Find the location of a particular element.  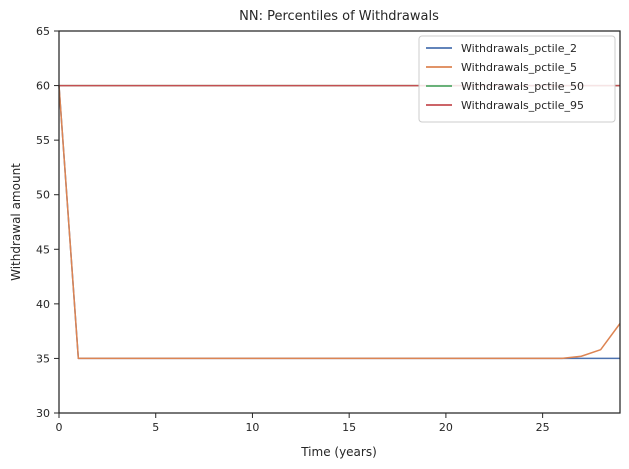

legend-label-1: Withdrawals_pctile_5 is located at coordinates (519, 67).